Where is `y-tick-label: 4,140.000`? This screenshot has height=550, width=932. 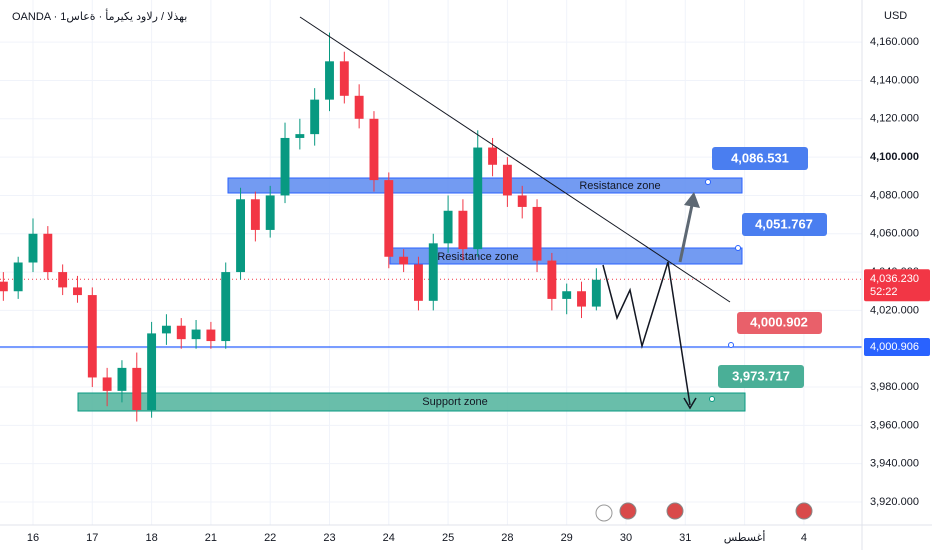
y-tick-label: 4,140.000 is located at coordinates (894, 80).